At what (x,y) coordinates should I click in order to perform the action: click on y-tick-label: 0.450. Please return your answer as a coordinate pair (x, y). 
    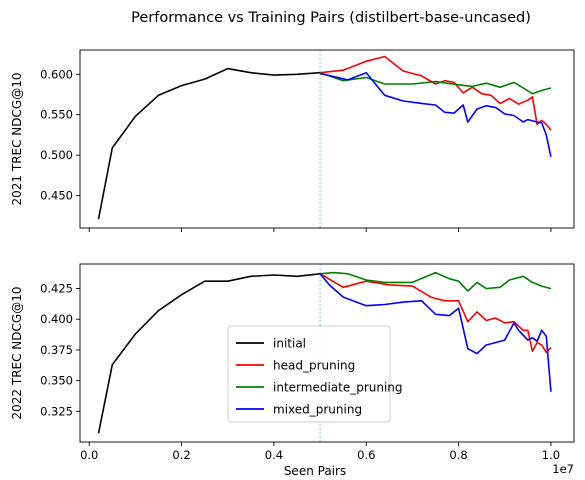
    Looking at the image, I should click on (56, 196).